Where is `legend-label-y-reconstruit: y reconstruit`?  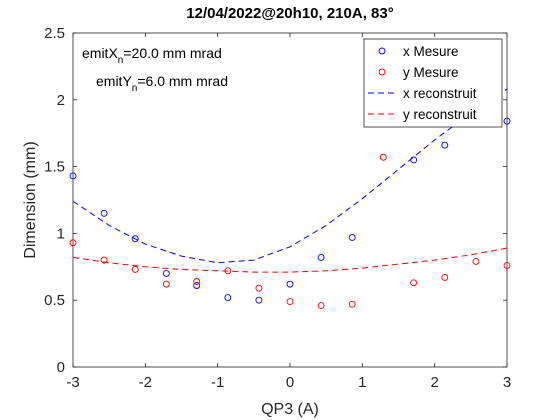 legend-label-y-reconstruit: y reconstruit is located at coordinates (440, 114).